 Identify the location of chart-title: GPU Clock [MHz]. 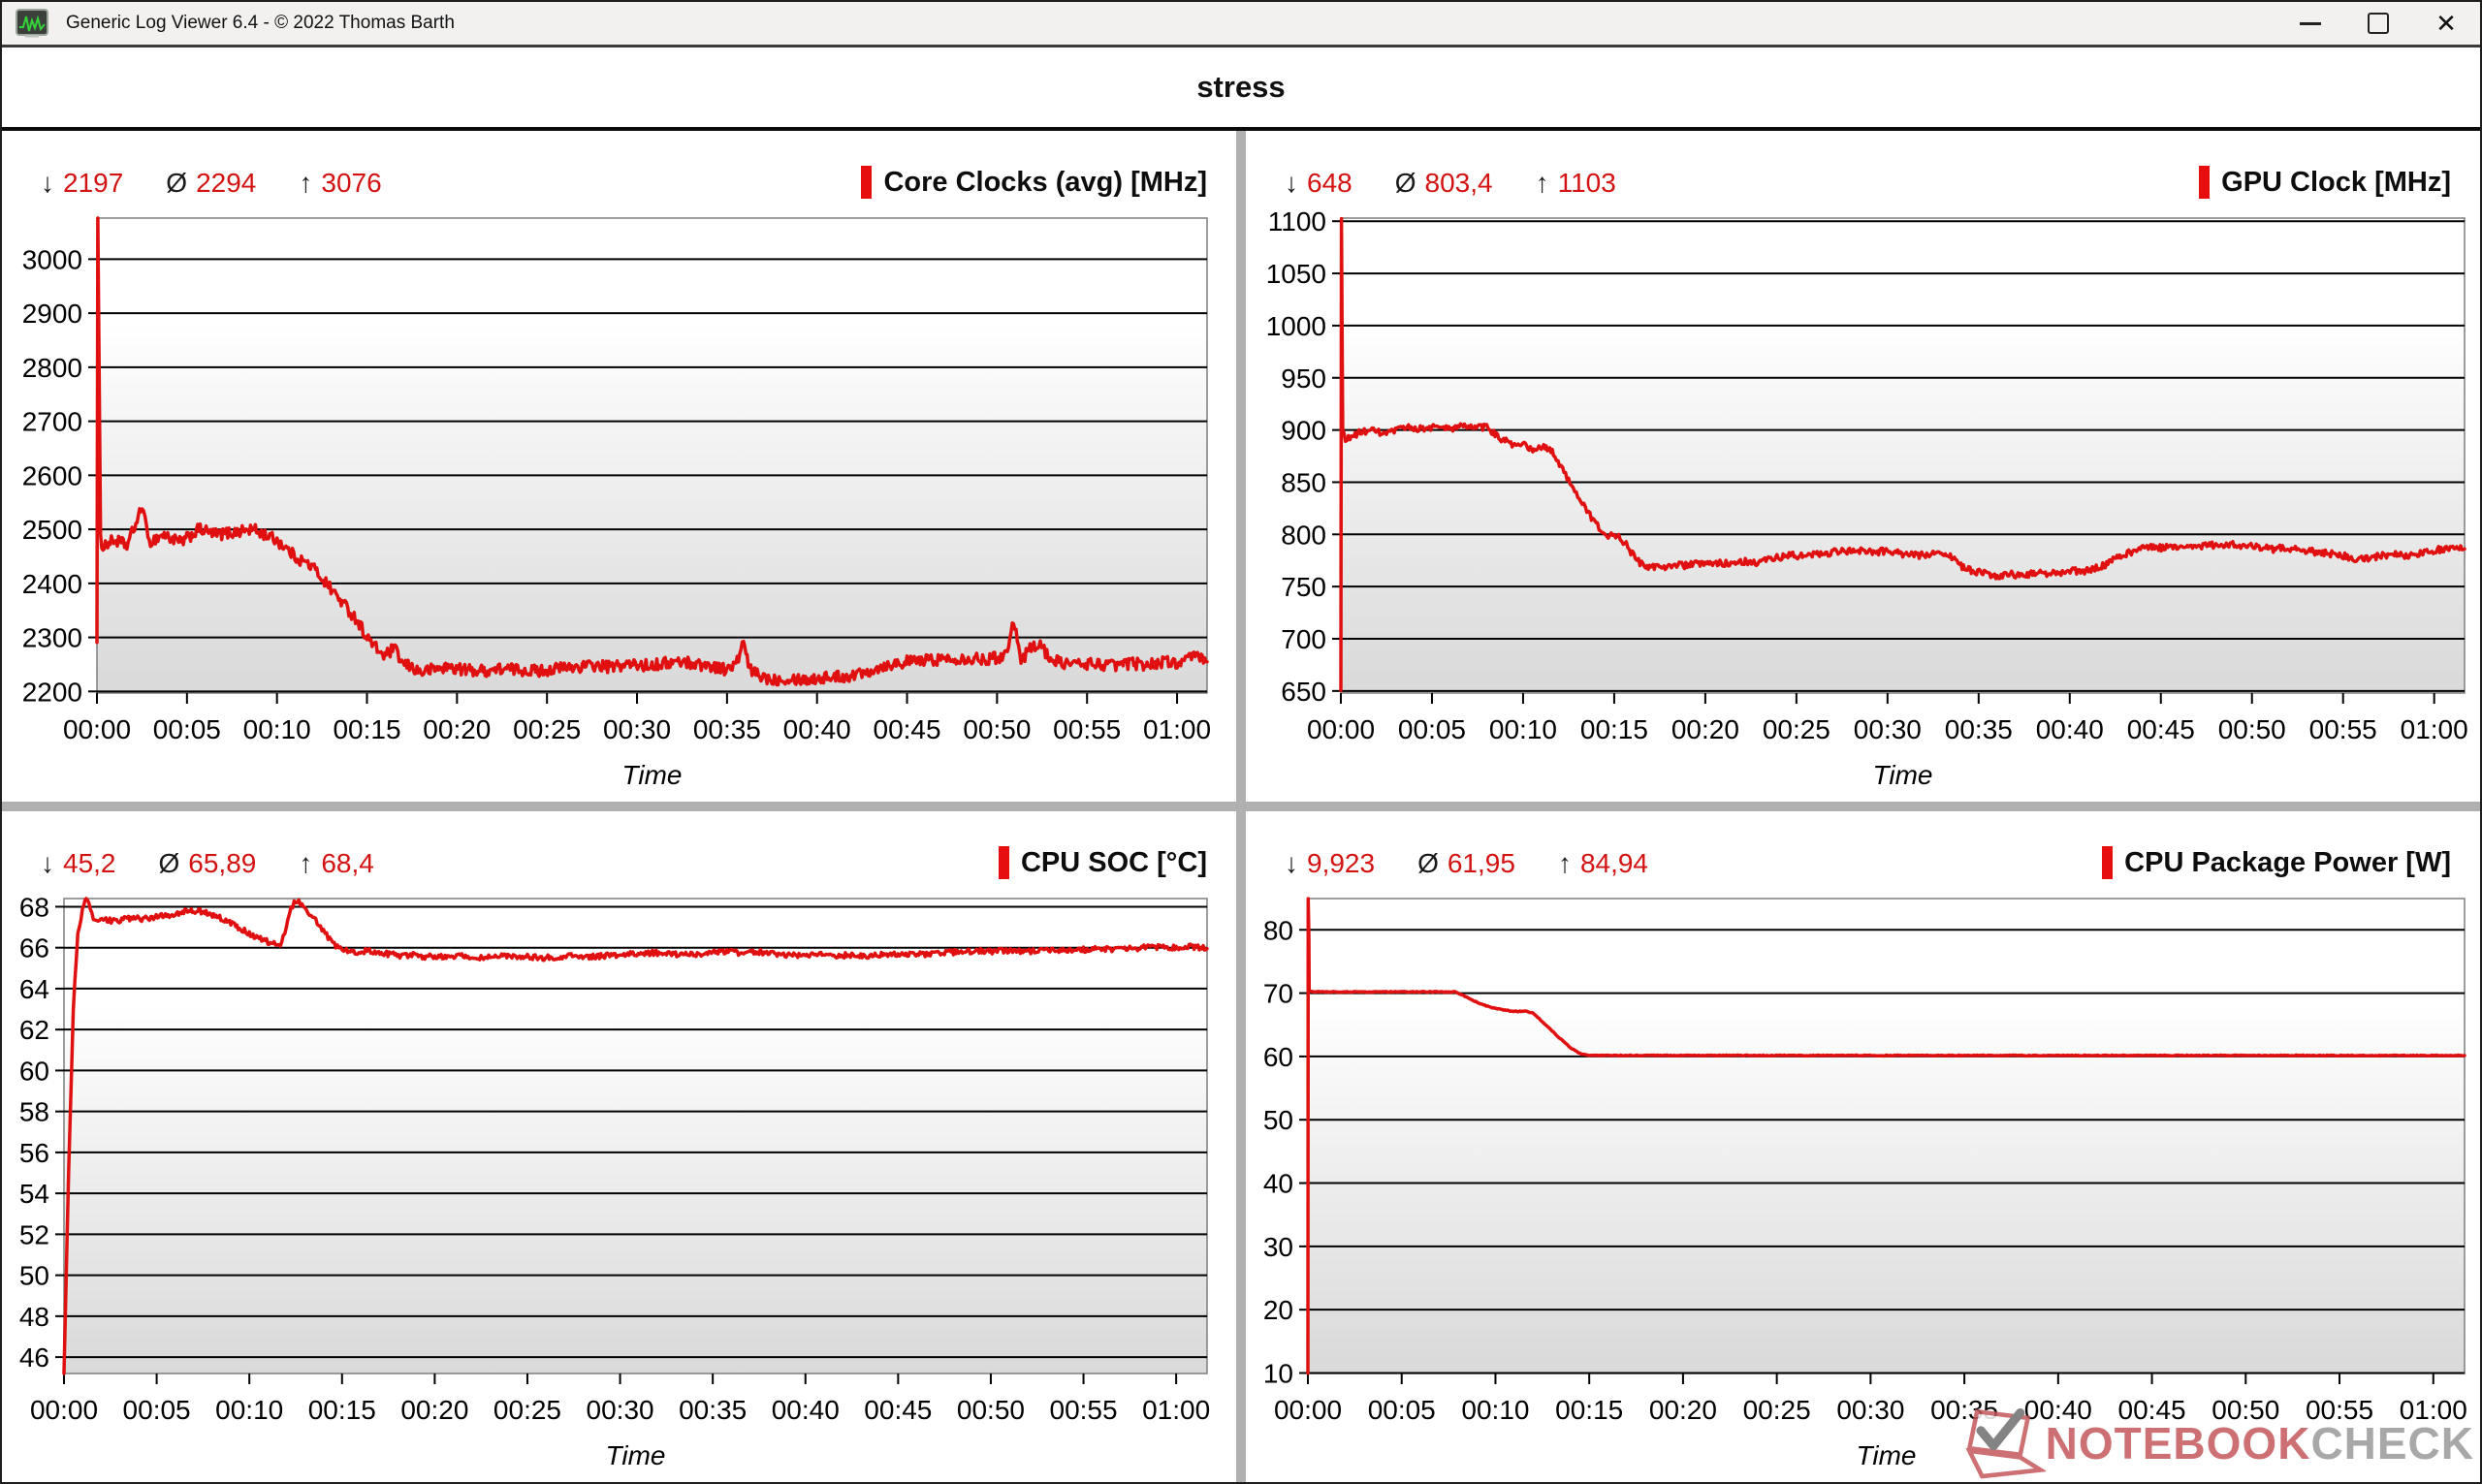
(2336, 182).